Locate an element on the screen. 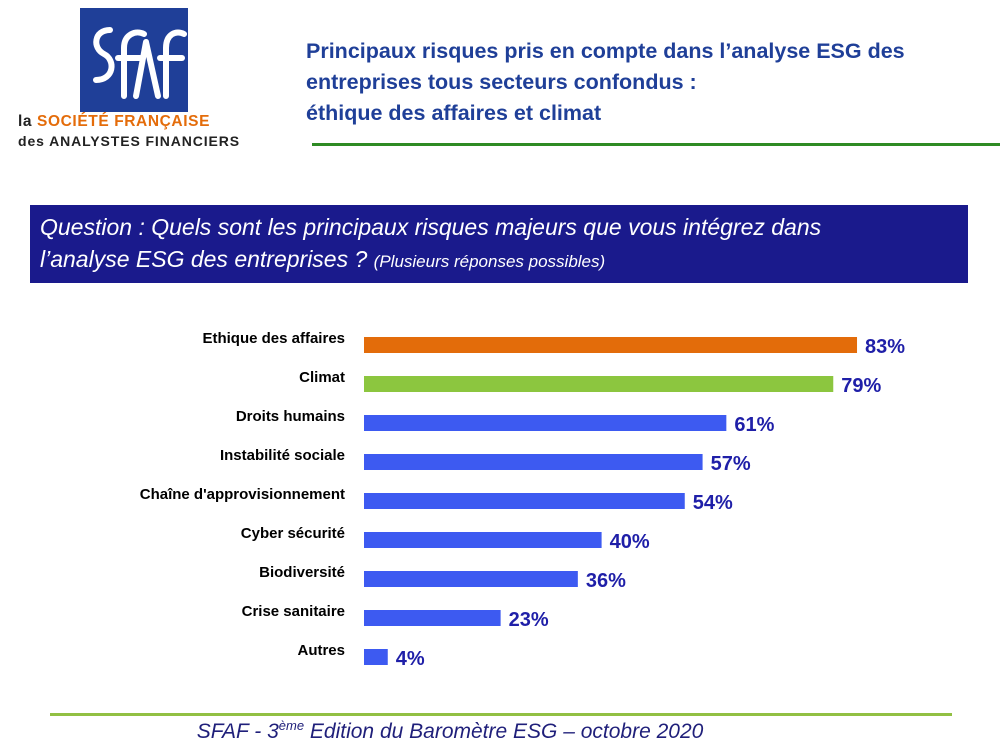 The width and height of the screenshot is (1000, 750). value-label-droits-humains: 61% is located at coordinates (754, 425).